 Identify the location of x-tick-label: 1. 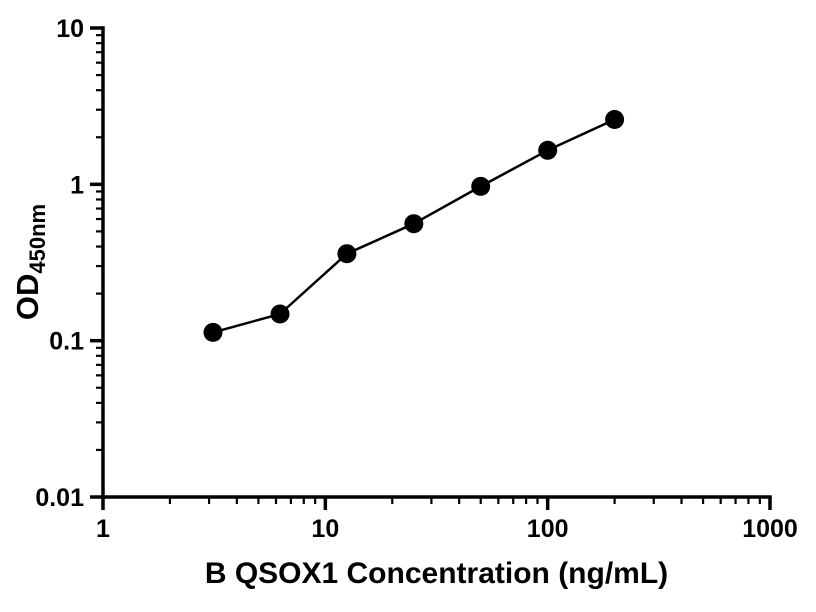
(103, 529).